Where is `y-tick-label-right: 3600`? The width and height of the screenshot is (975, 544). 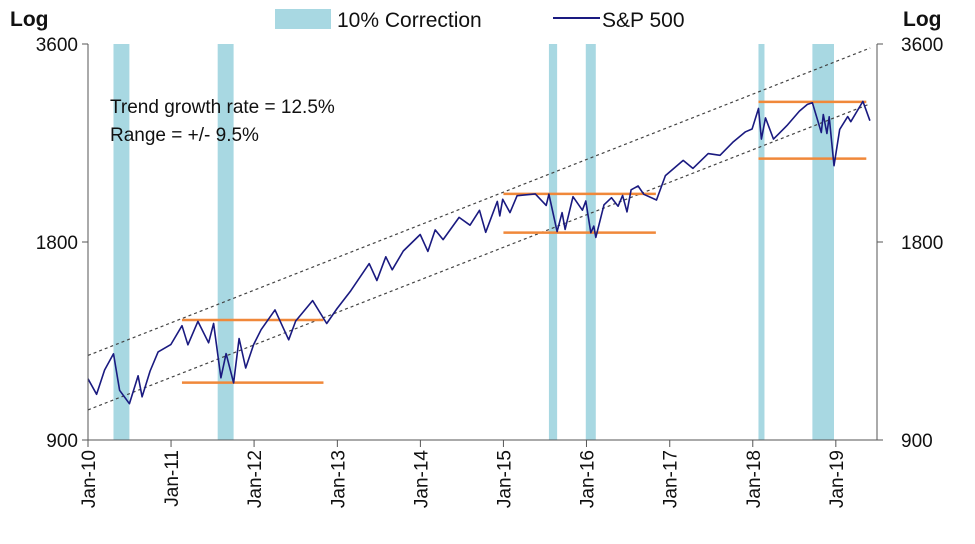
y-tick-label-right: 3600 is located at coordinates (922, 45).